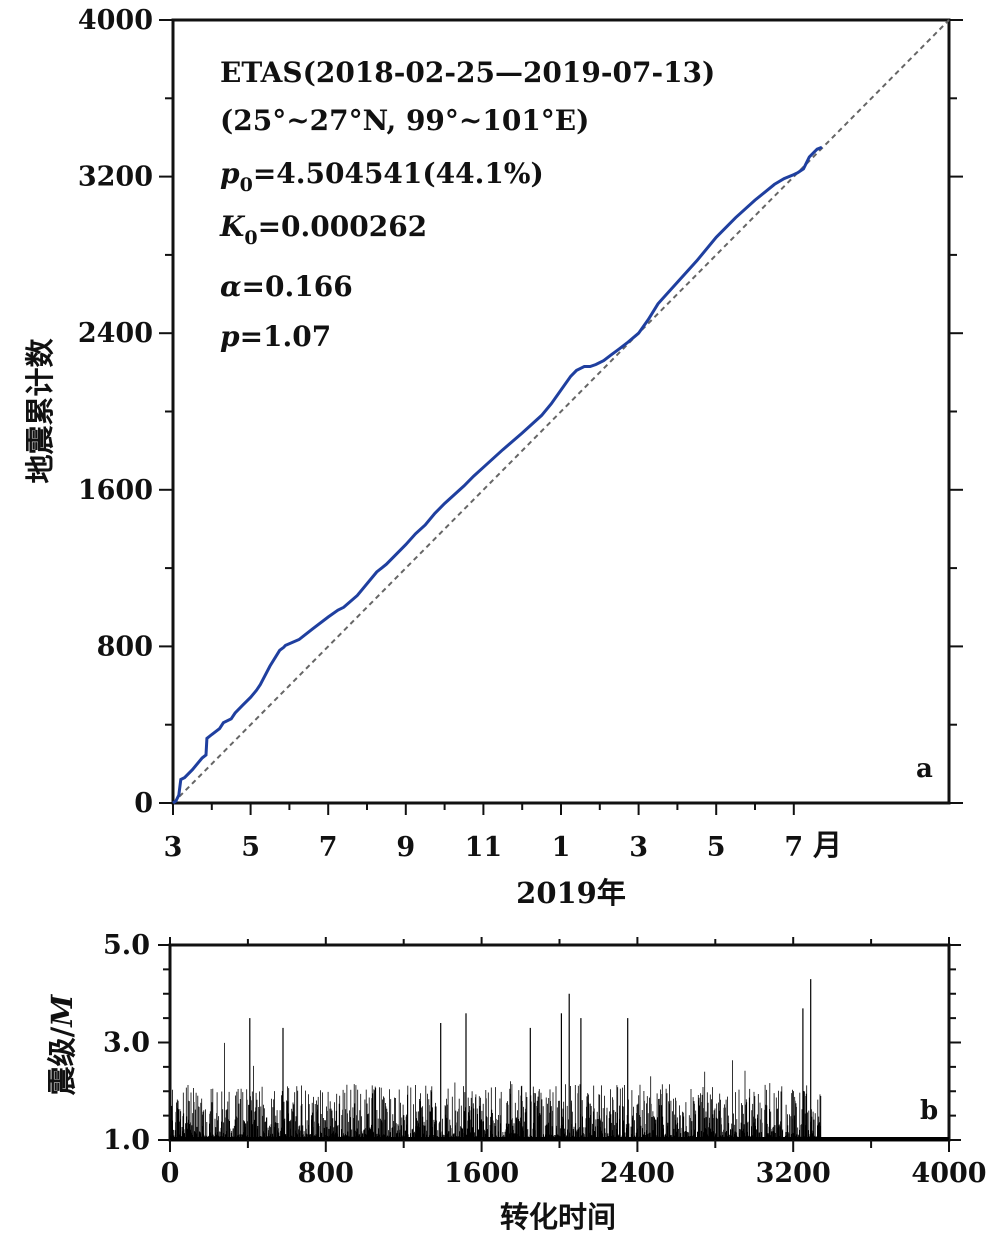 The width and height of the screenshot is (1000, 1244). I want to click on y-tick-label: 1.0, so click(126, 1140).